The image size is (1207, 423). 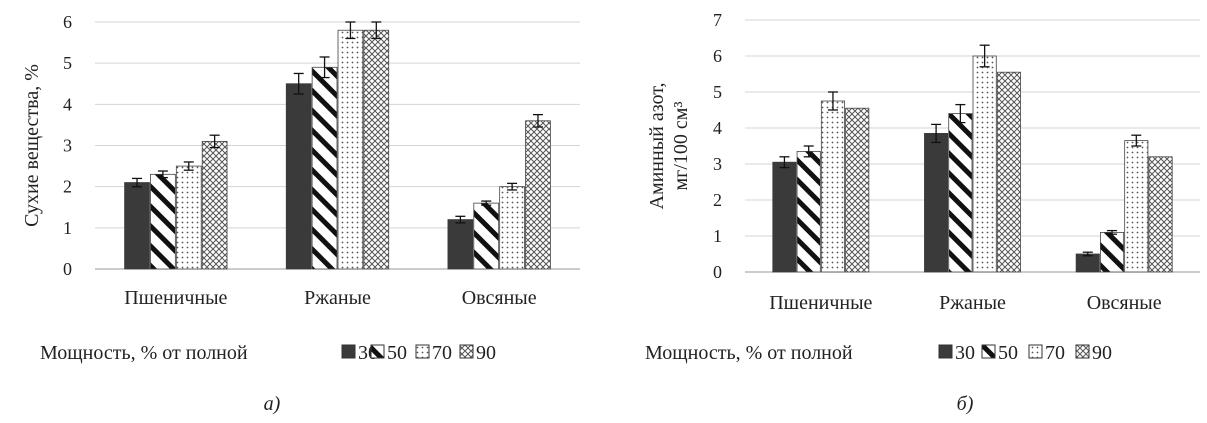 I want to click on y-axis-label: Аминный азот,, so click(x=657, y=146).